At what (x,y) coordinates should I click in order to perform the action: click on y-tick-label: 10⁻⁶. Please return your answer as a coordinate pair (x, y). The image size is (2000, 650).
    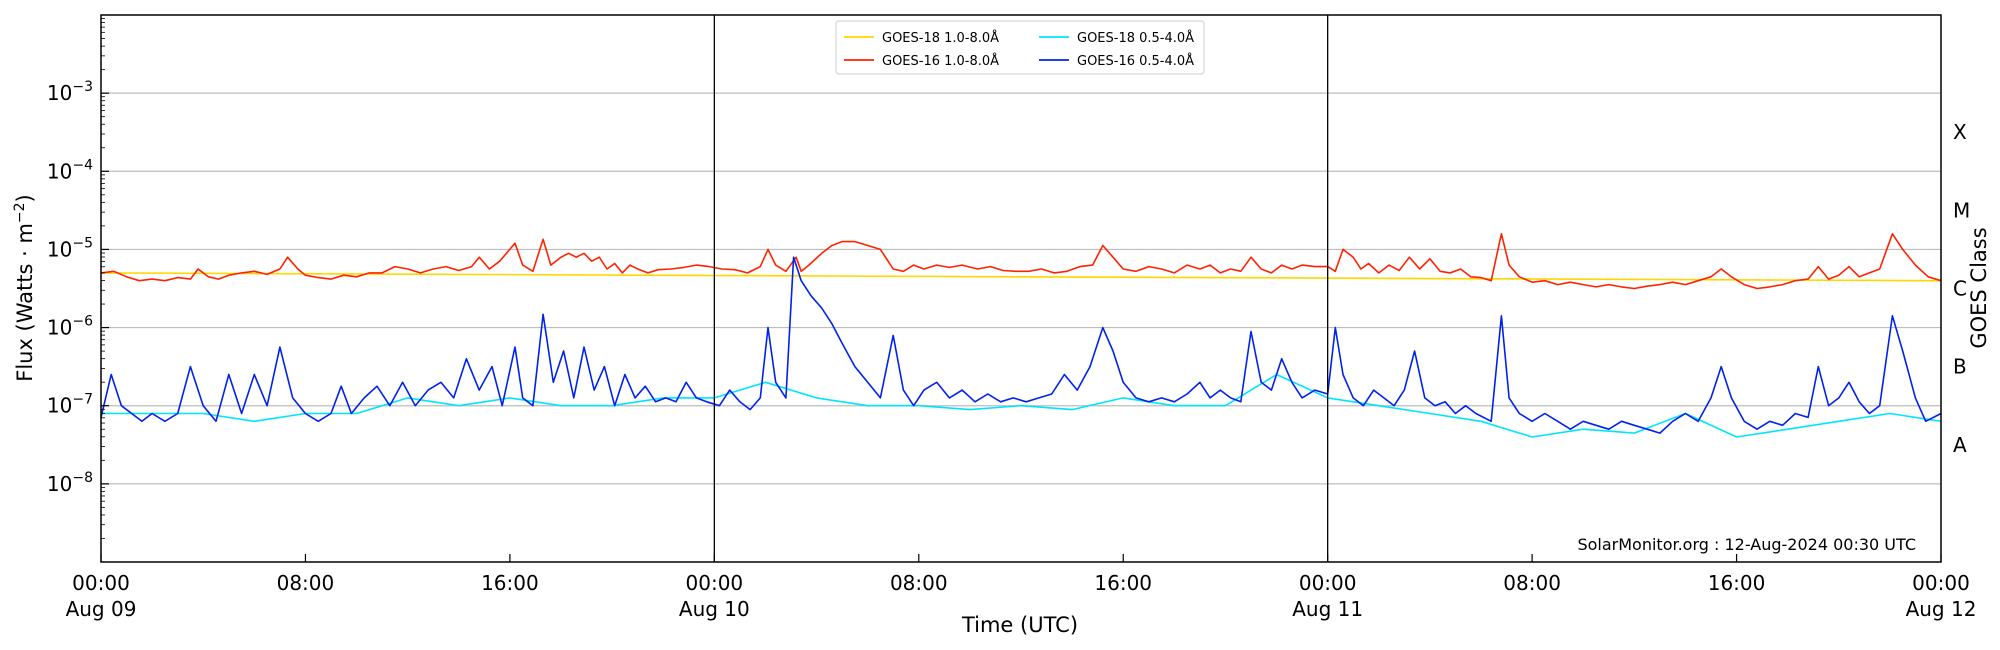
    Looking at the image, I should click on (70, 327).